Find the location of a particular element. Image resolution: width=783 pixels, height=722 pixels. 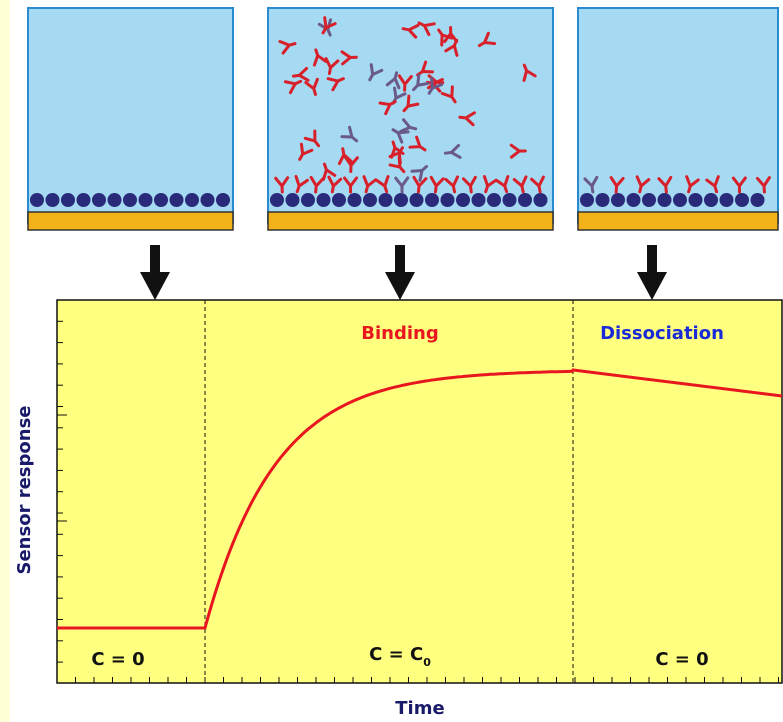

concentration-label: C = C0 is located at coordinates (400, 656).